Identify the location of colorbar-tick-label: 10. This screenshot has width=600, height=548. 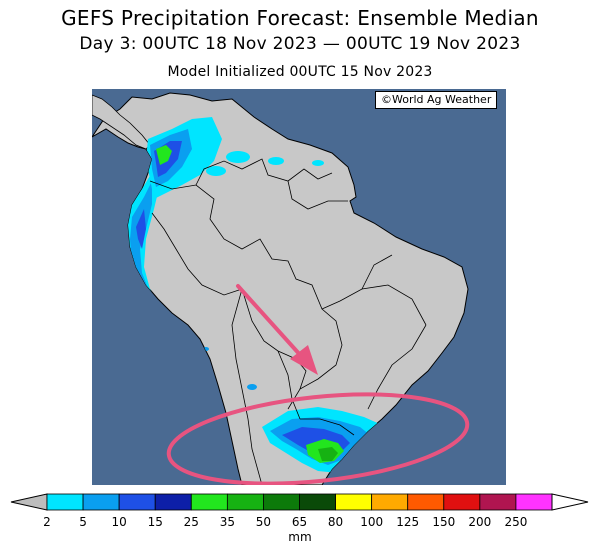
(119, 522).